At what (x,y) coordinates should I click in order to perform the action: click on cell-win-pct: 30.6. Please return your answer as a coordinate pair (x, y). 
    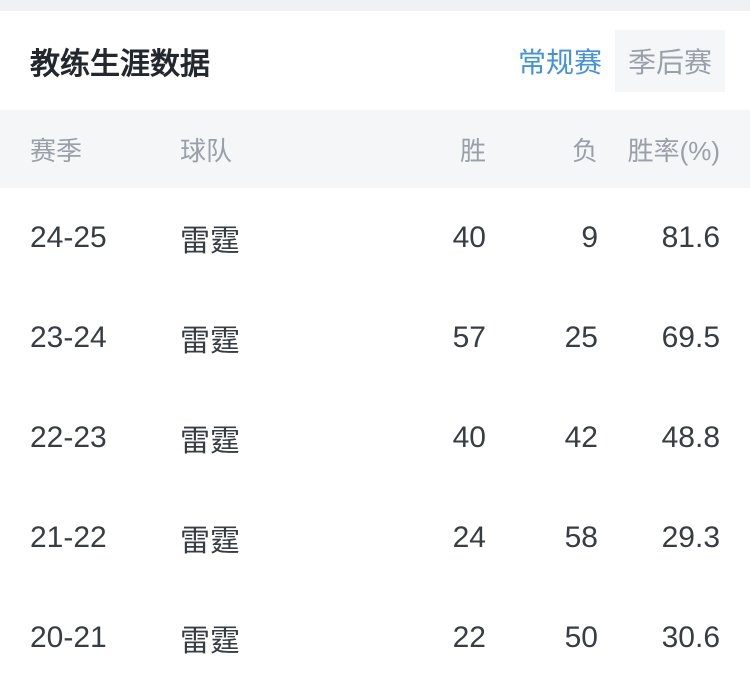
    Looking at the image, I should click on (690, 637).